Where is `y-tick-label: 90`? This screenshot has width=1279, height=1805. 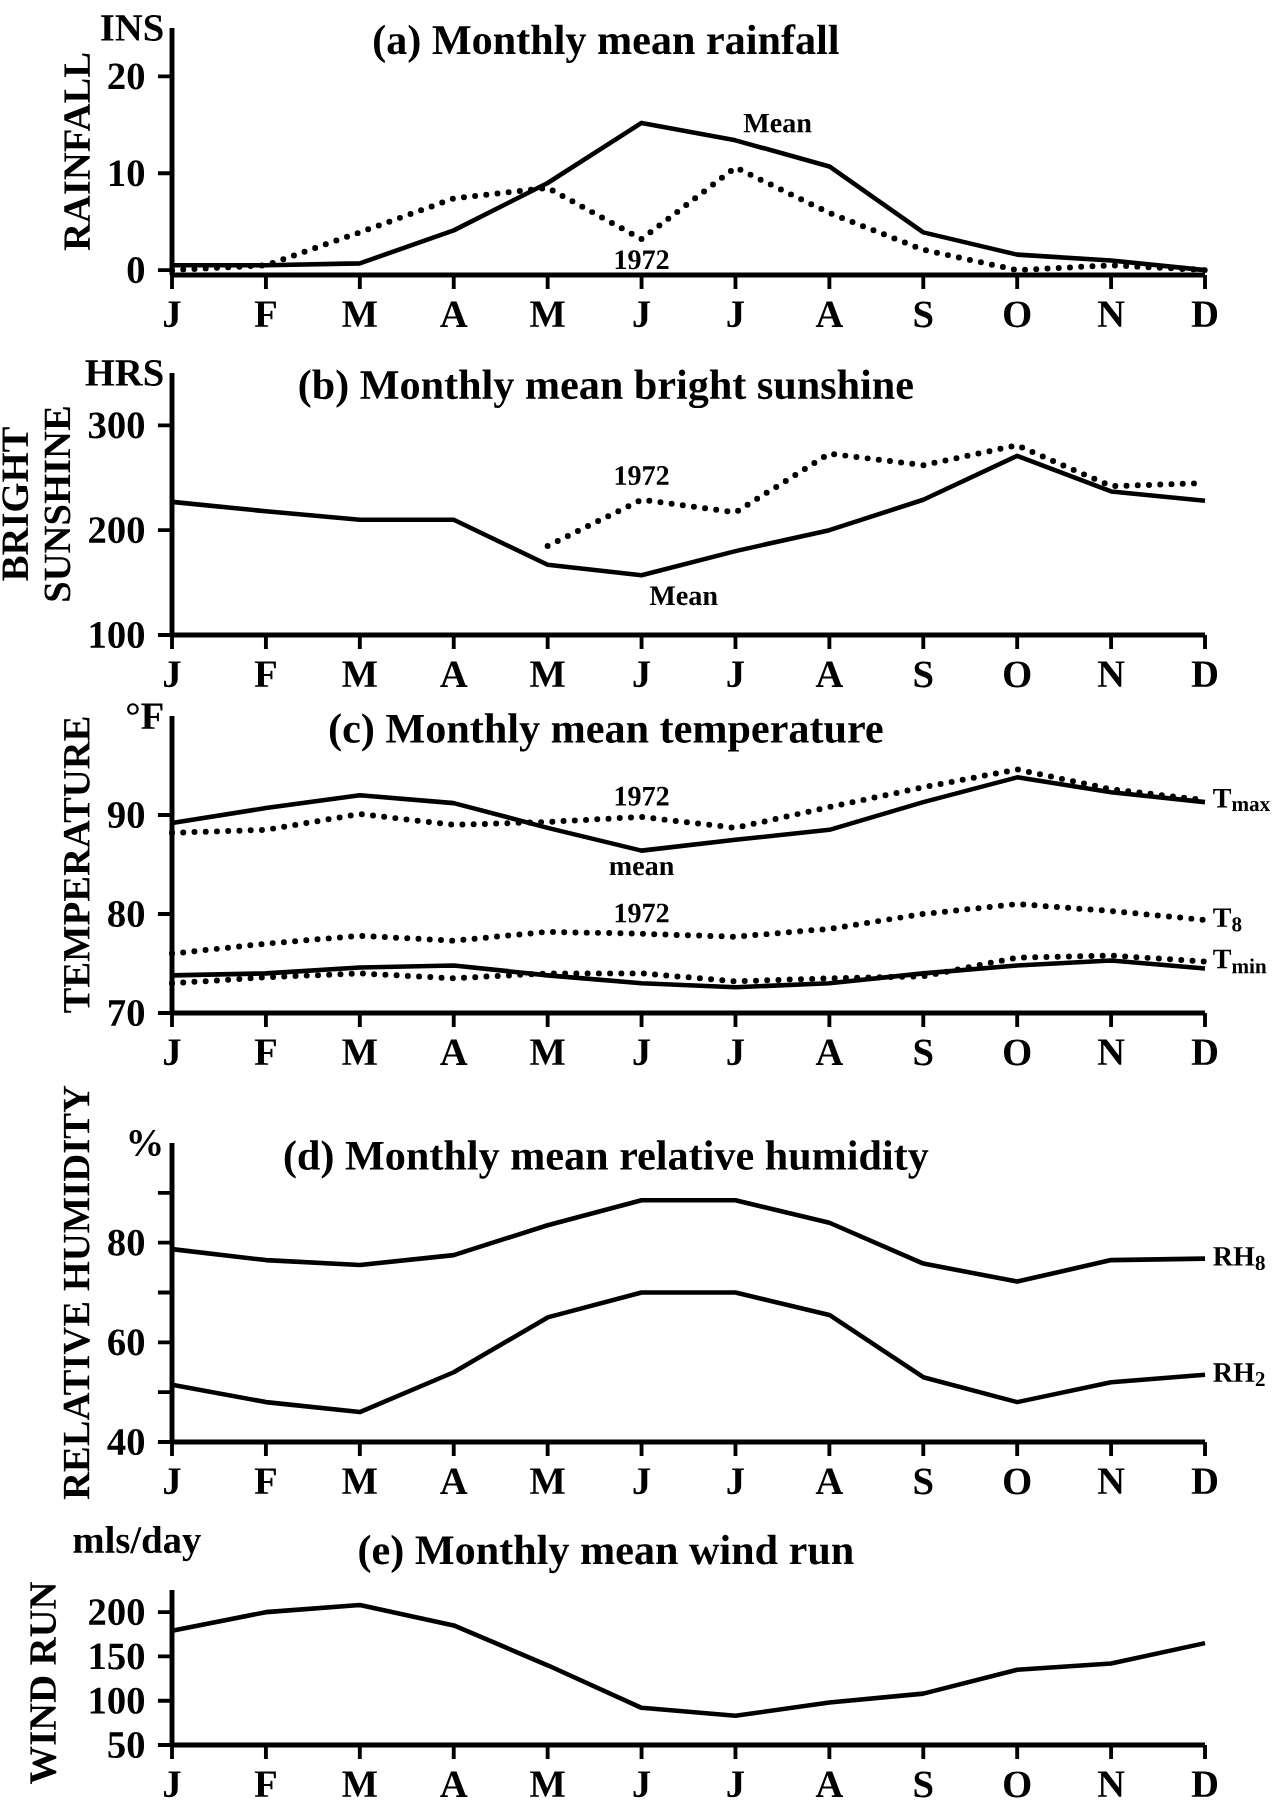 y-tick-label: 90 is located at coordinates (126, 815).